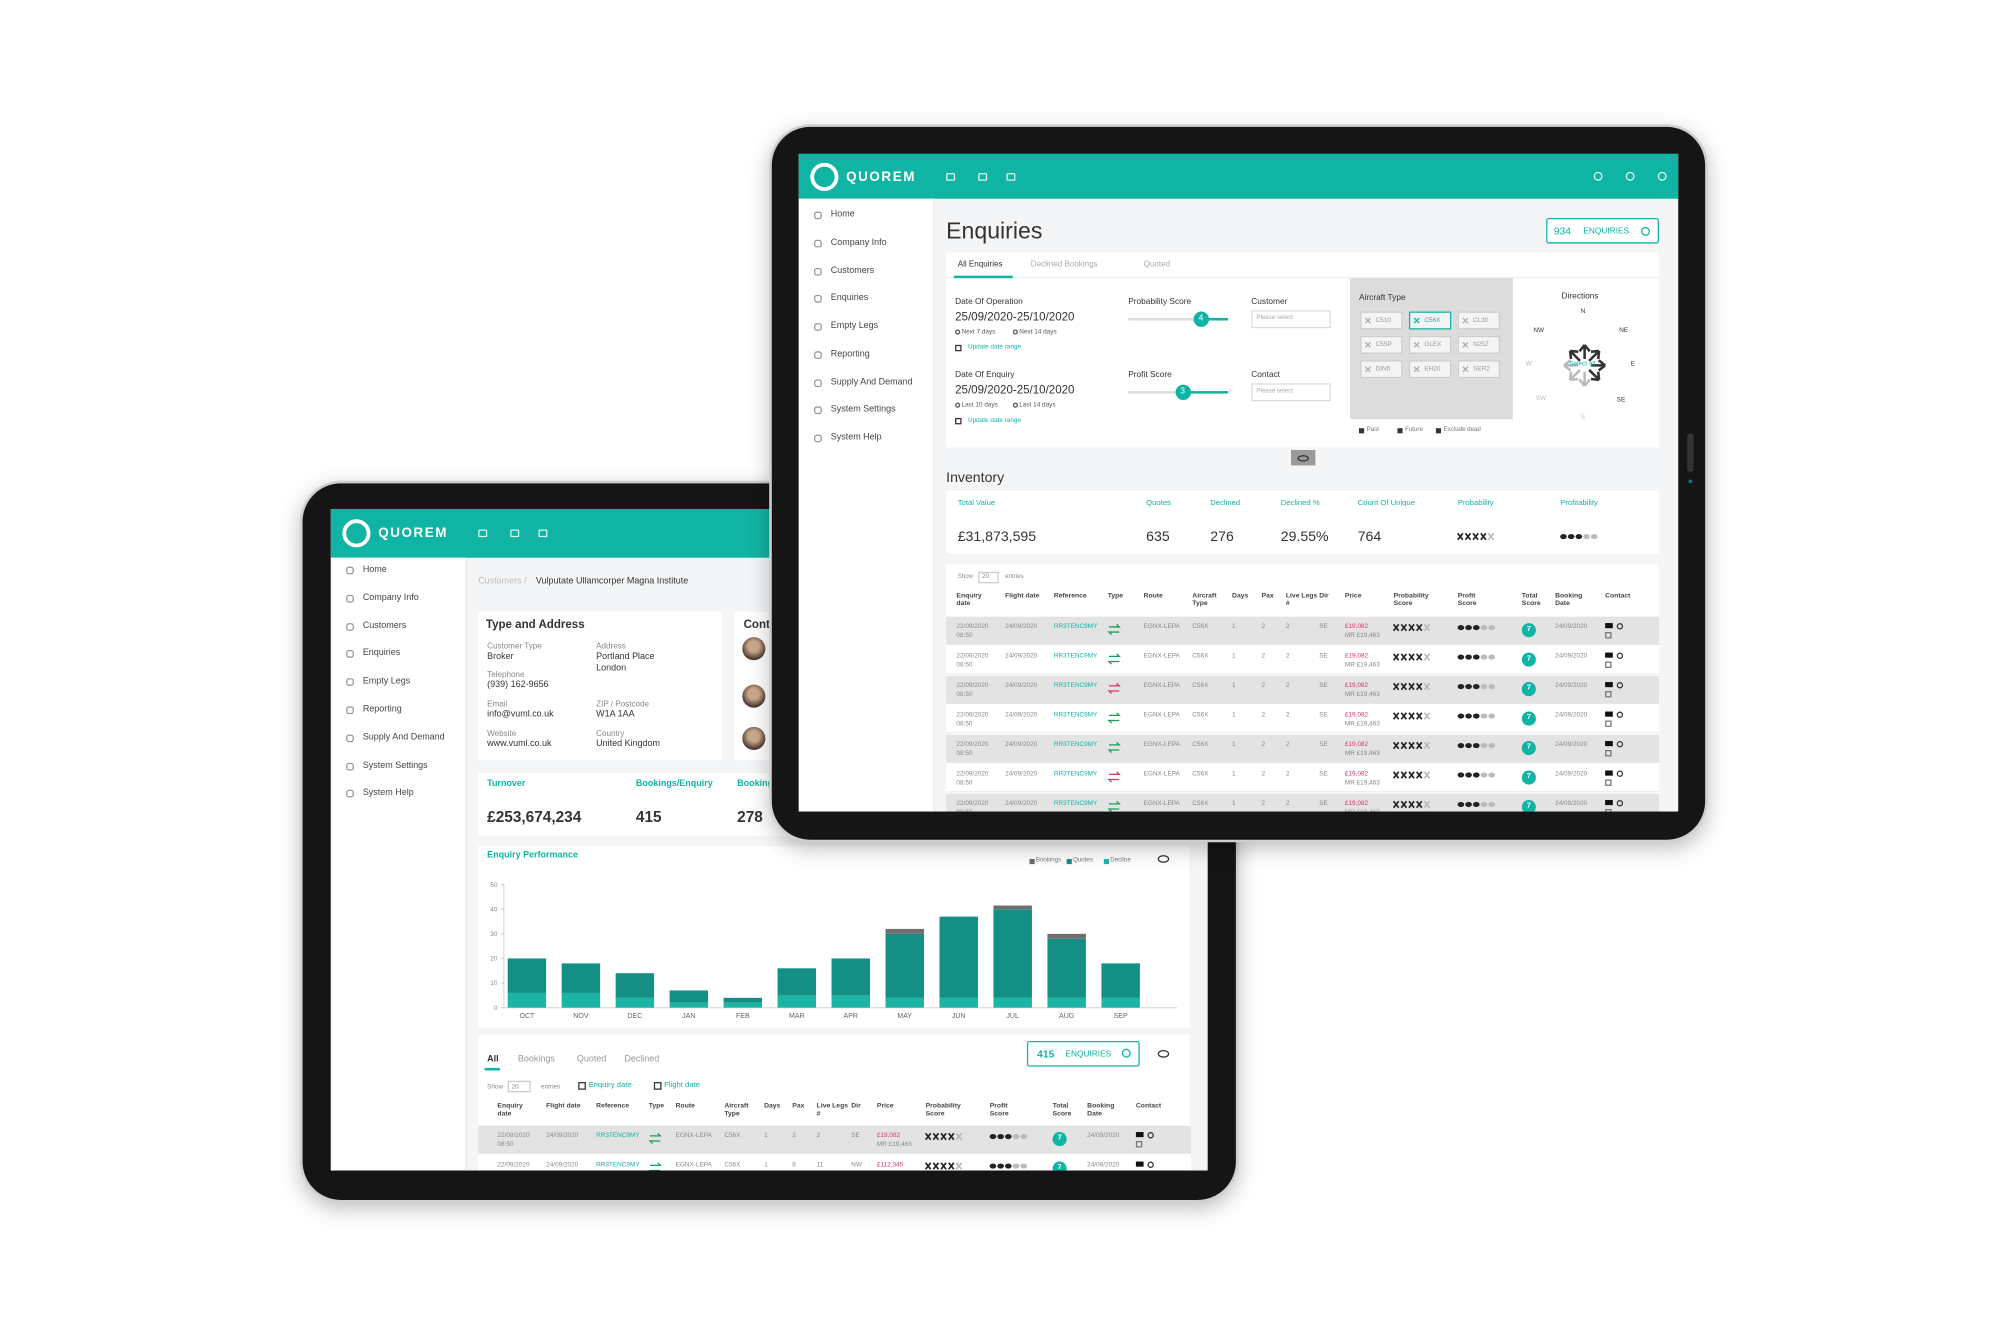  I want to click on date-filter: Enquiry date, so click(610, 1086).